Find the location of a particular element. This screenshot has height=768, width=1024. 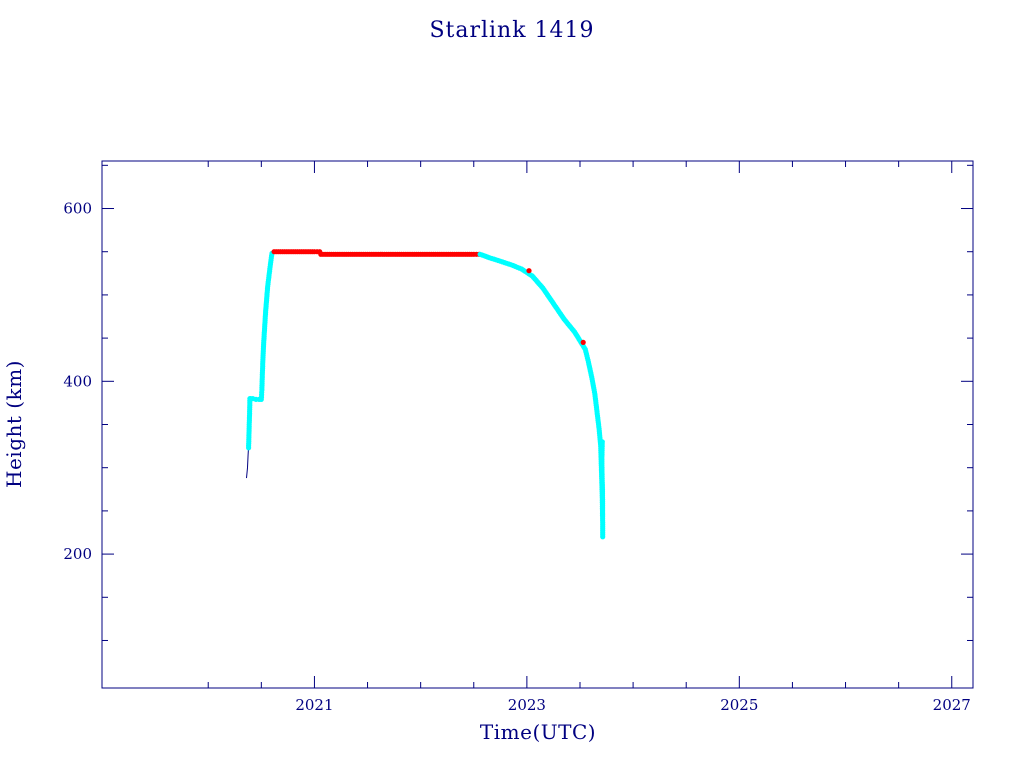

y-tick-label: 600 is located at coordinates (77, 209).